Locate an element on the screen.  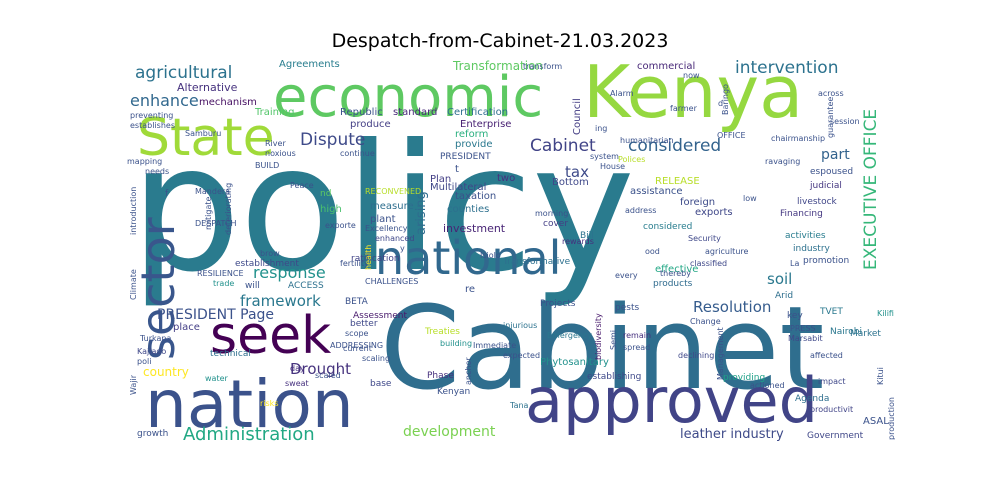
word: Kenyan is located at coordinates (454, 392).